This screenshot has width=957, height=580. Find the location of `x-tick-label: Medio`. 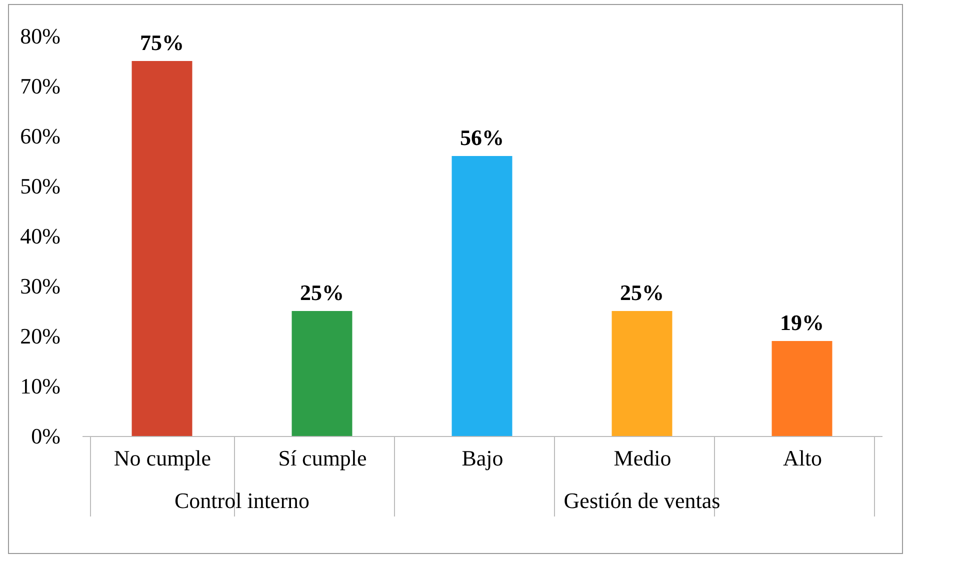

x-tick-label: Medio is located at coordinates (643, 458).